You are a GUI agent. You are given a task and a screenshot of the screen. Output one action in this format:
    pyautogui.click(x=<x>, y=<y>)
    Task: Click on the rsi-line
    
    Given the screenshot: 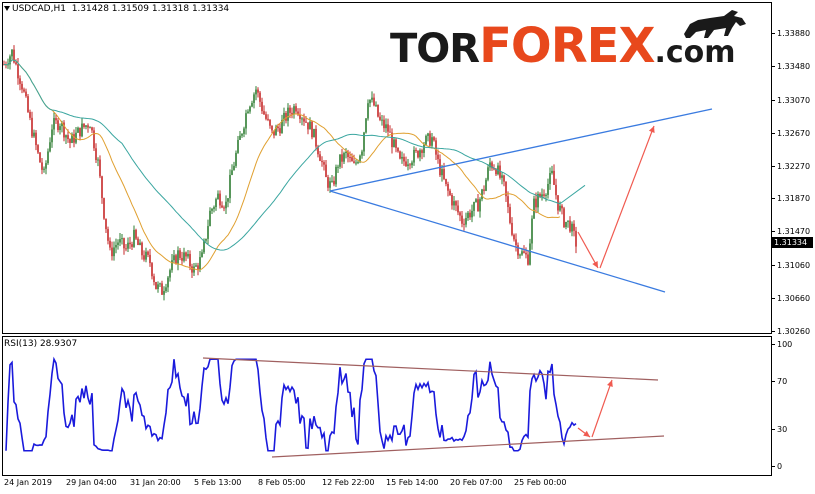 What is the action you would take?
    pyautogui.click(x=291, y=404)
    